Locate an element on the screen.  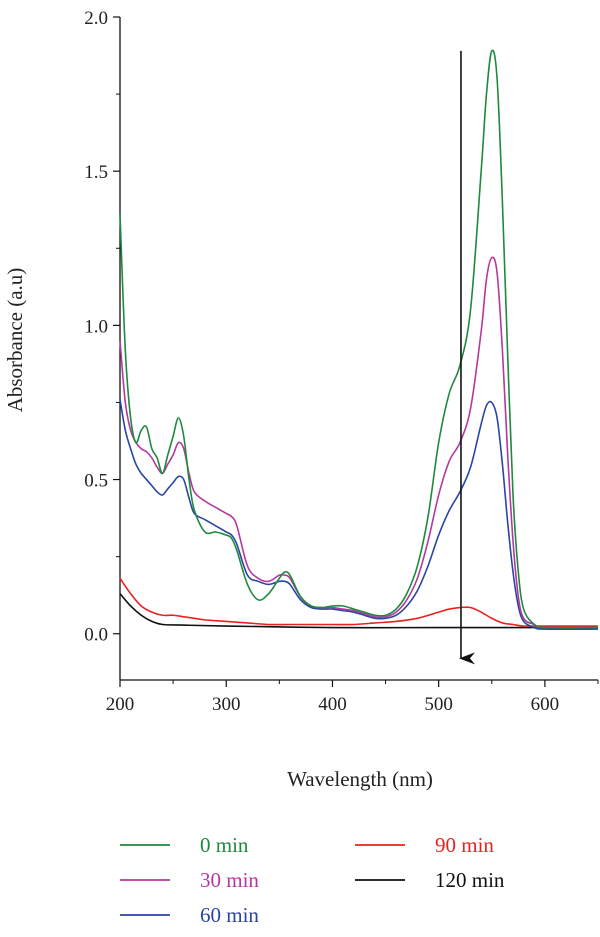
x-tick-label: 600 is located at coordinates (545, 704).